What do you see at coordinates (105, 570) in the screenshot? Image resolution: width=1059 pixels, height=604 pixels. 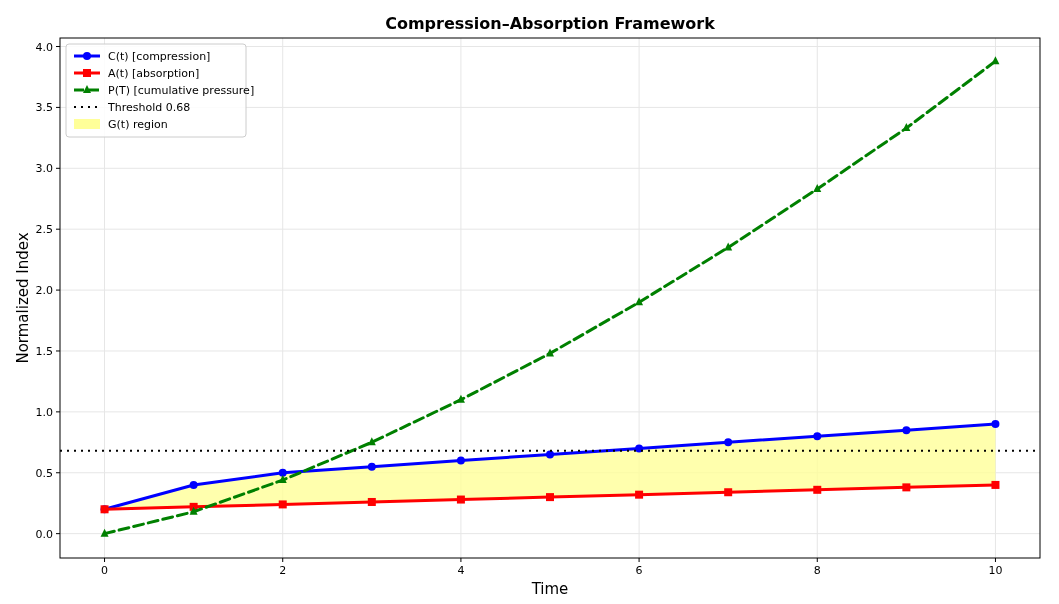 I see `x-tick-label: 0` at bounding box center [105, 570].